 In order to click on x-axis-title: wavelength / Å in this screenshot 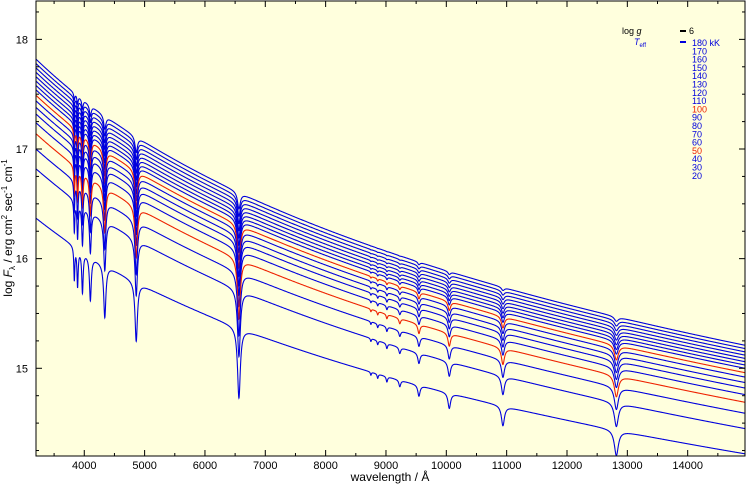, I will do `click(390, 476)`.